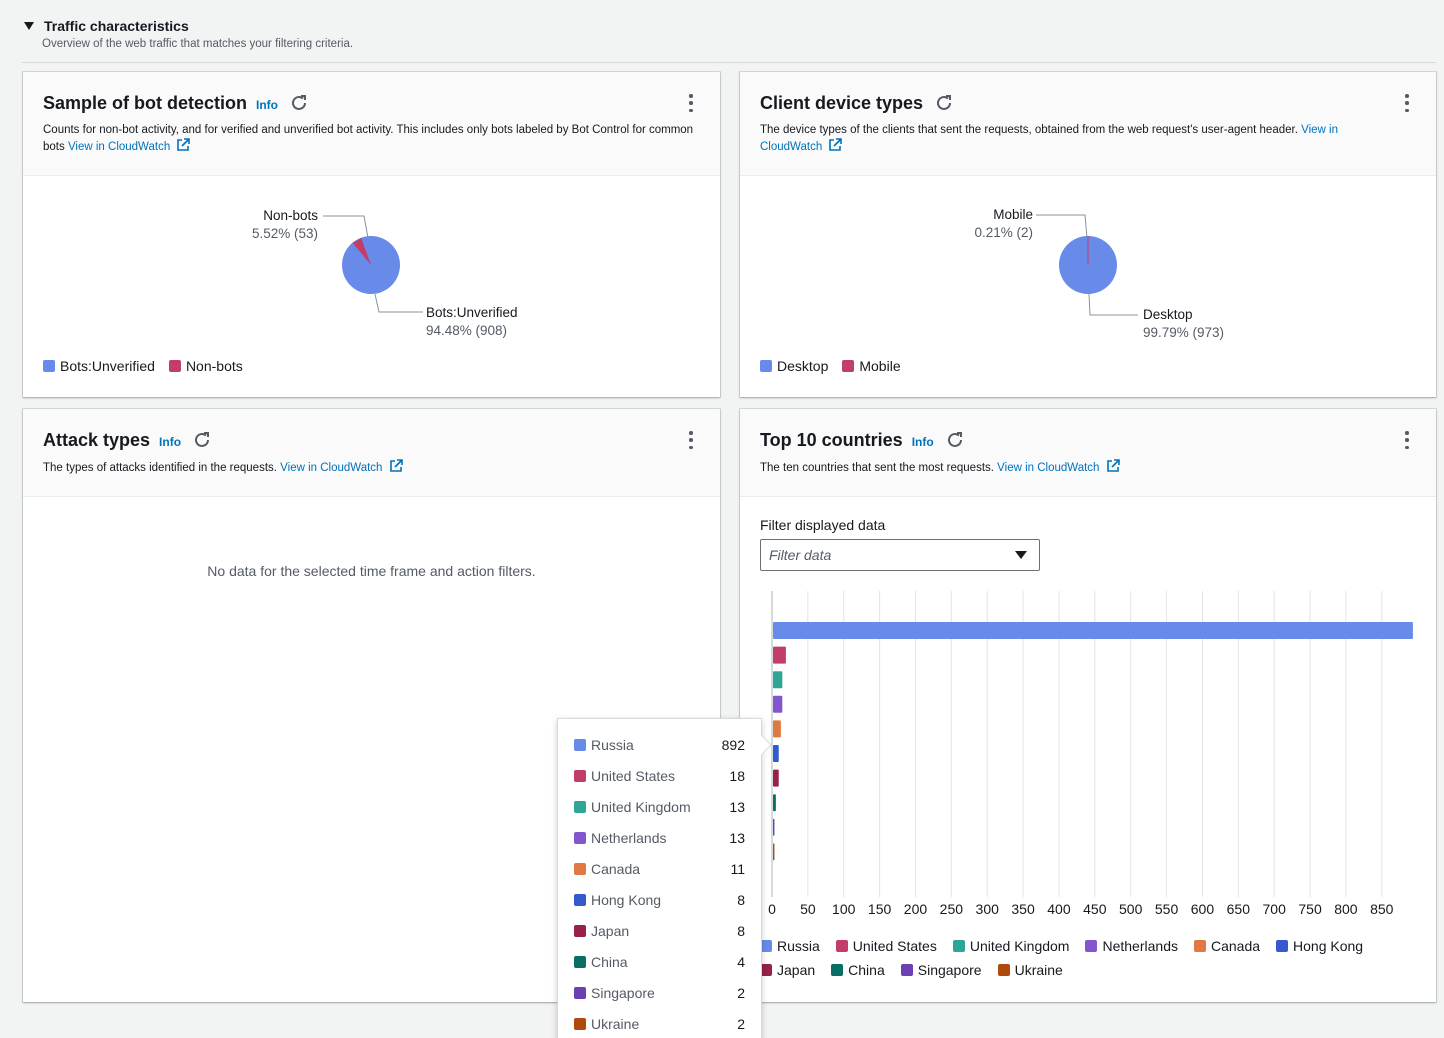 This screenshot has height=1038, width=1444. I want to click on pie-label-bots-unverified: Bots:Unverified 94.48% (908), so click(472, 322).